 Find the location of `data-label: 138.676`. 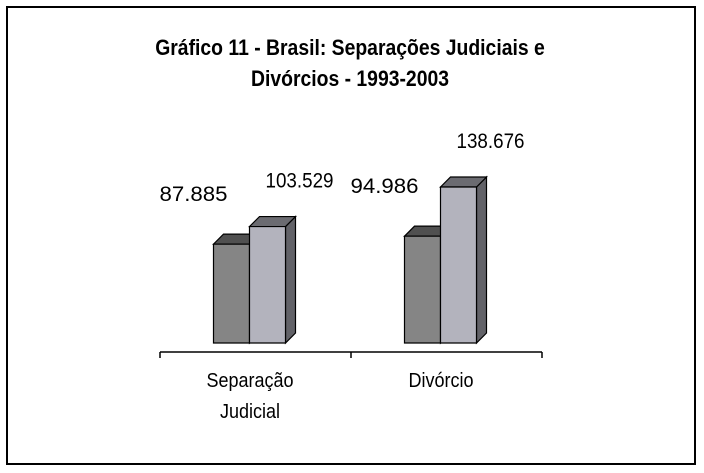

data-label: 138.676 is located at coordinates (491, 141).